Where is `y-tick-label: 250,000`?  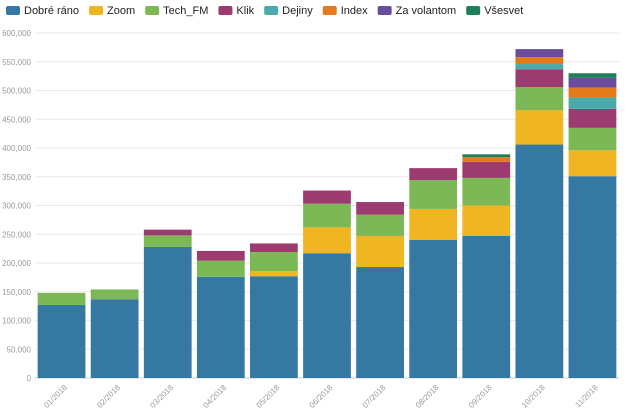
y-tick-label: 250,000 is located at coordinates (16, 234).